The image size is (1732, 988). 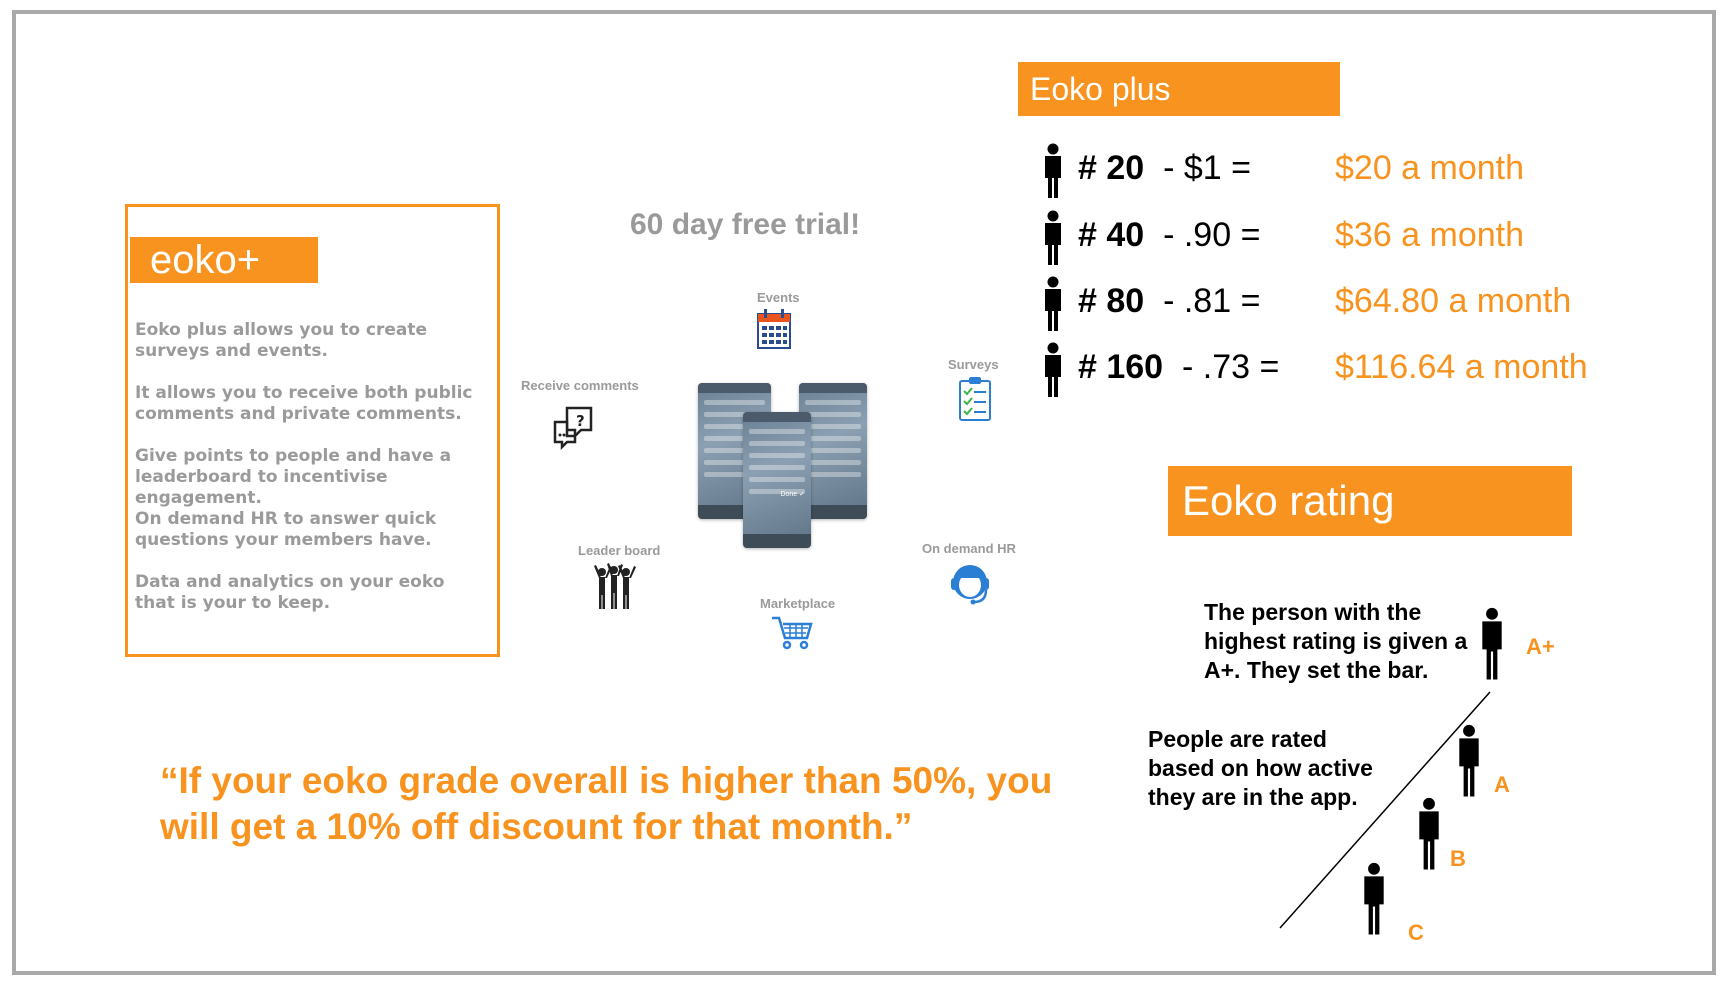 What do you see at coordinates (1540, 646) in the screenshot?
I see `grade-a-plus: A+` at bounding box center [1540, 646].